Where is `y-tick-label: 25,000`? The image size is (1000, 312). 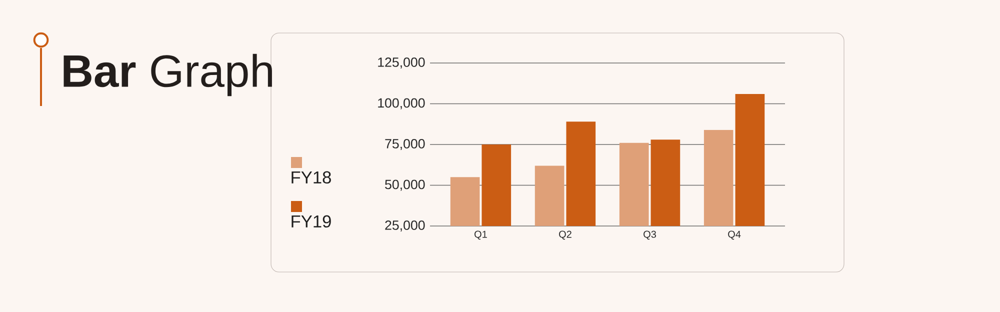
y-tick-label: 25,000 is located at coordinates (405, 226).